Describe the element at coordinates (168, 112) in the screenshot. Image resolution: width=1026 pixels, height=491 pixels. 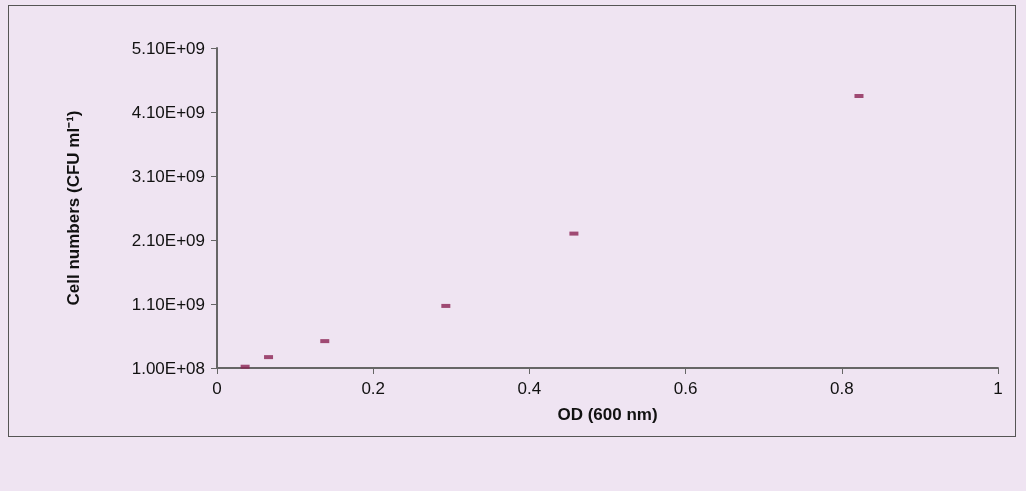
I see `y-tick-label: 4.10E+09` at that location.